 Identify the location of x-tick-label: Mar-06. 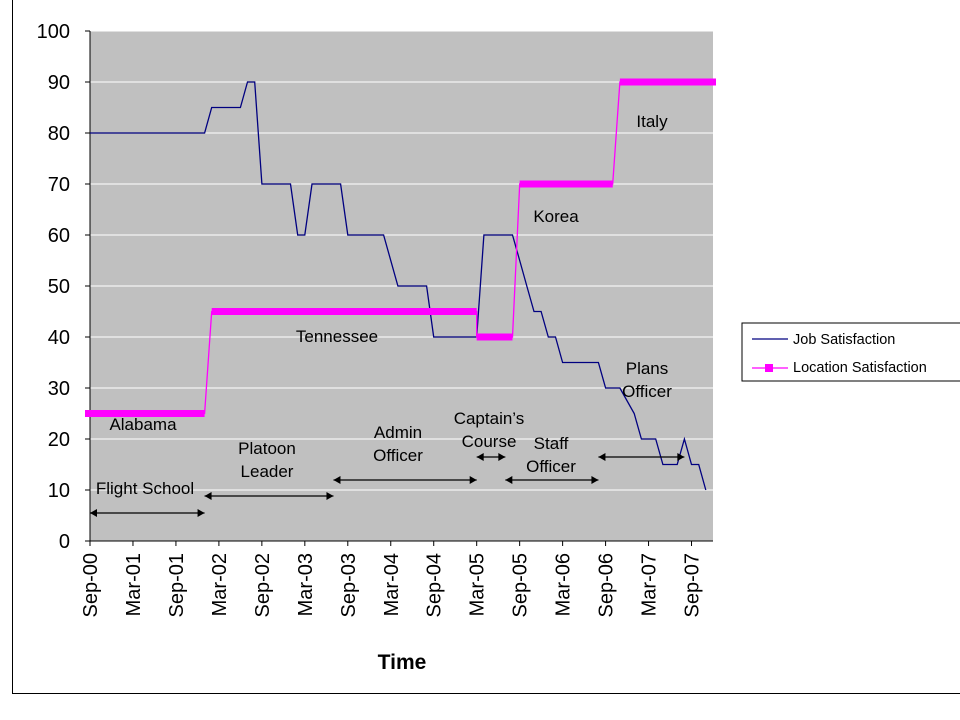
(564, 584).